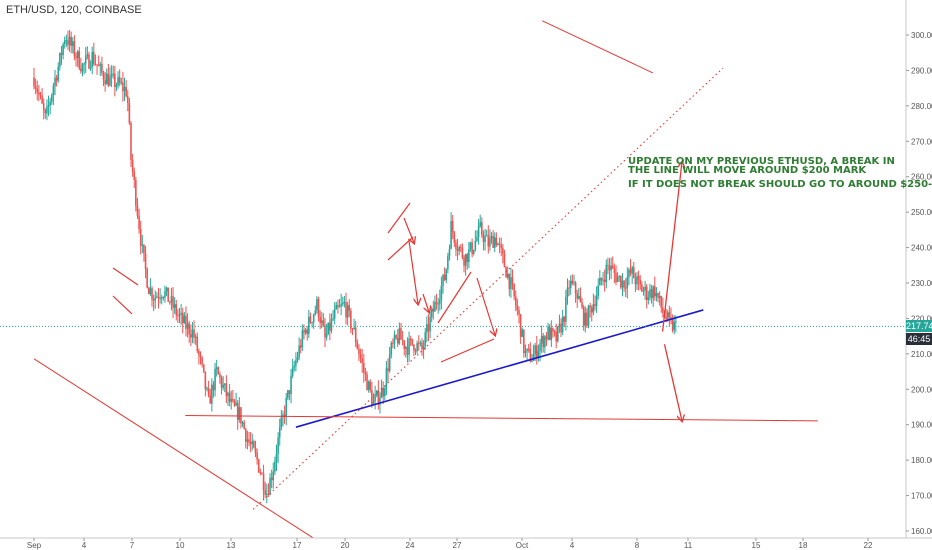 Image resolution: width=932 pixels, height=550 pixels. Describe the element at coordinates (921, 248) in the screenshot. I see `price-tick-label: 240.00` at that location.